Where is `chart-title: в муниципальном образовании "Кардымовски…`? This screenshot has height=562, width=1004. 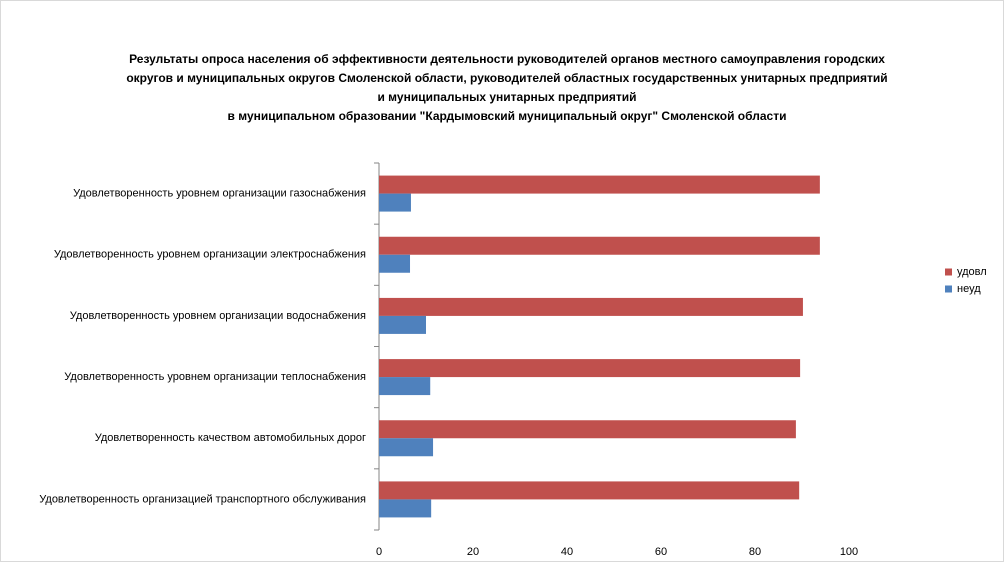 chart-title: в муниципальном образовании "Кардымовски… is located at coordinates (507, 116).